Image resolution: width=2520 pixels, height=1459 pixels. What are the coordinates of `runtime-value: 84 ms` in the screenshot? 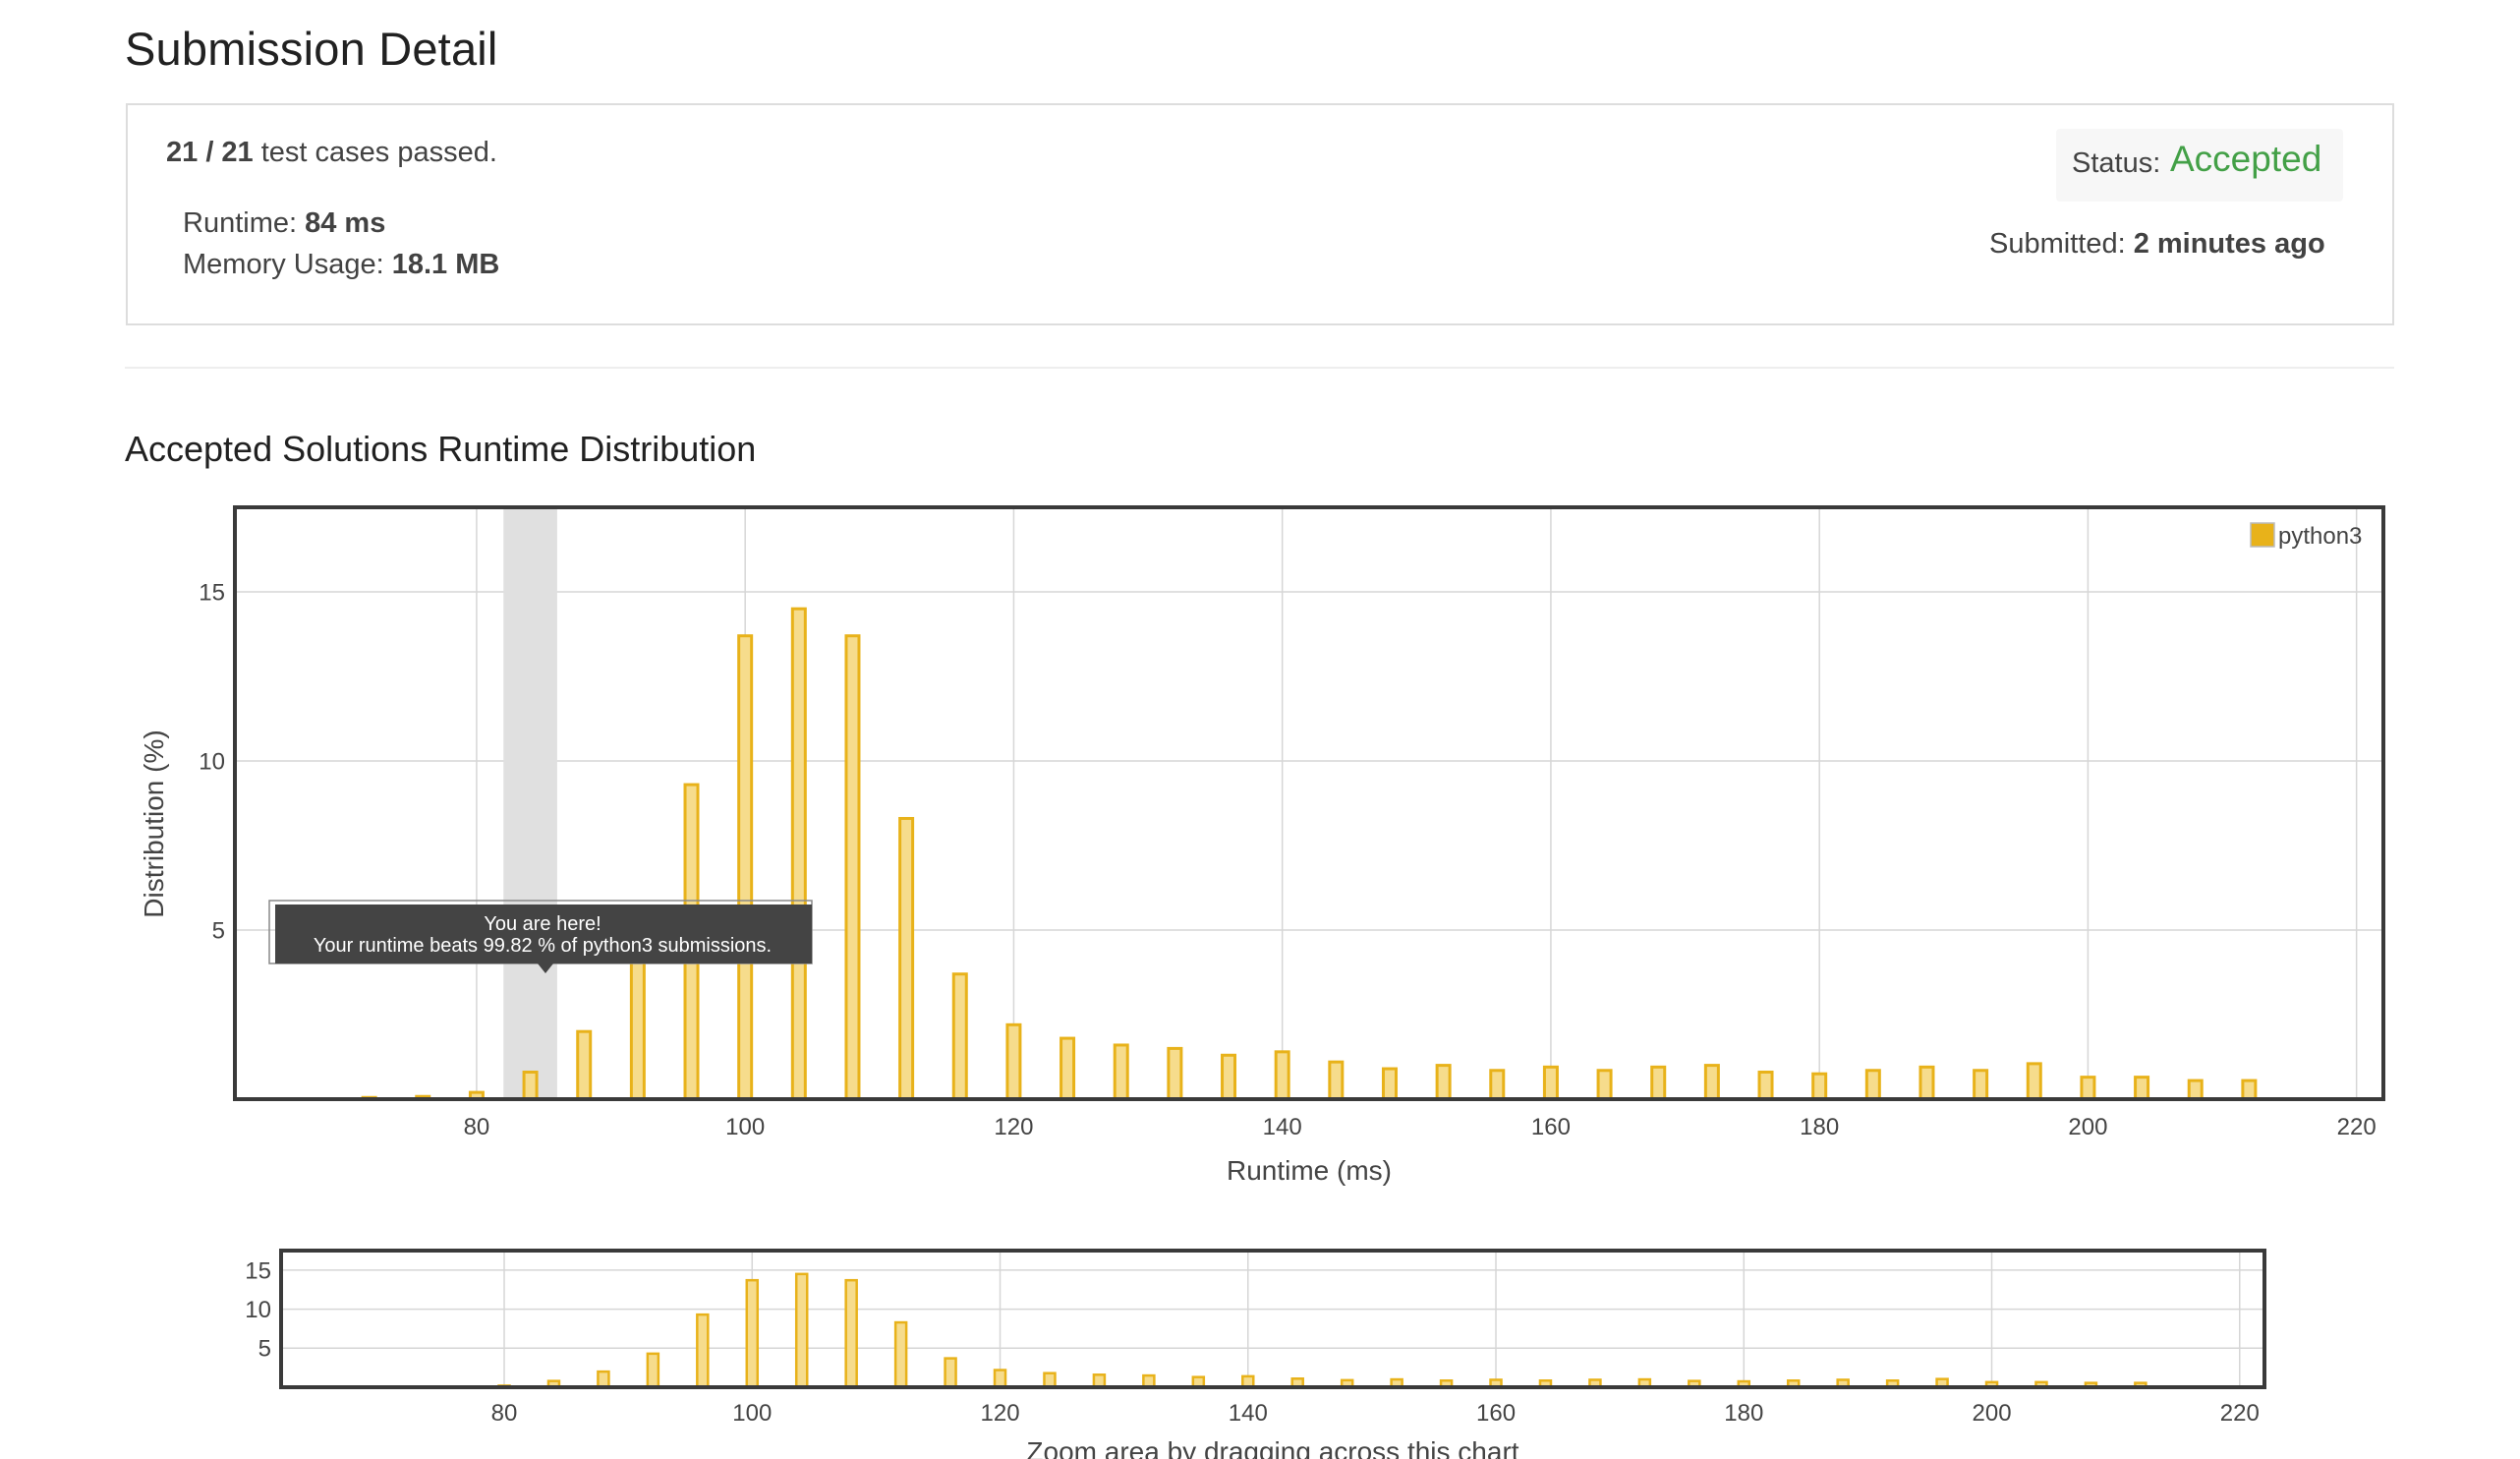 It's located at (345, 223).